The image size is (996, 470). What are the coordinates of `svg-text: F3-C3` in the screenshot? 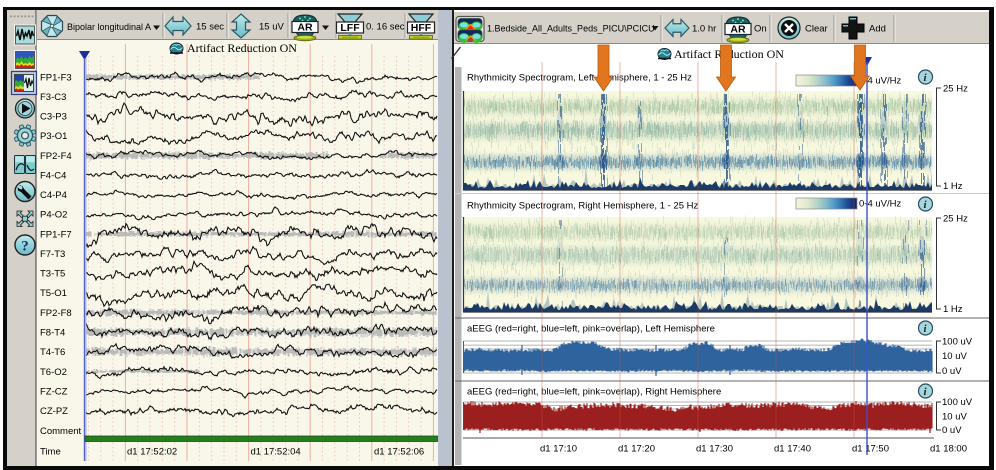 It's located at (53, 97).